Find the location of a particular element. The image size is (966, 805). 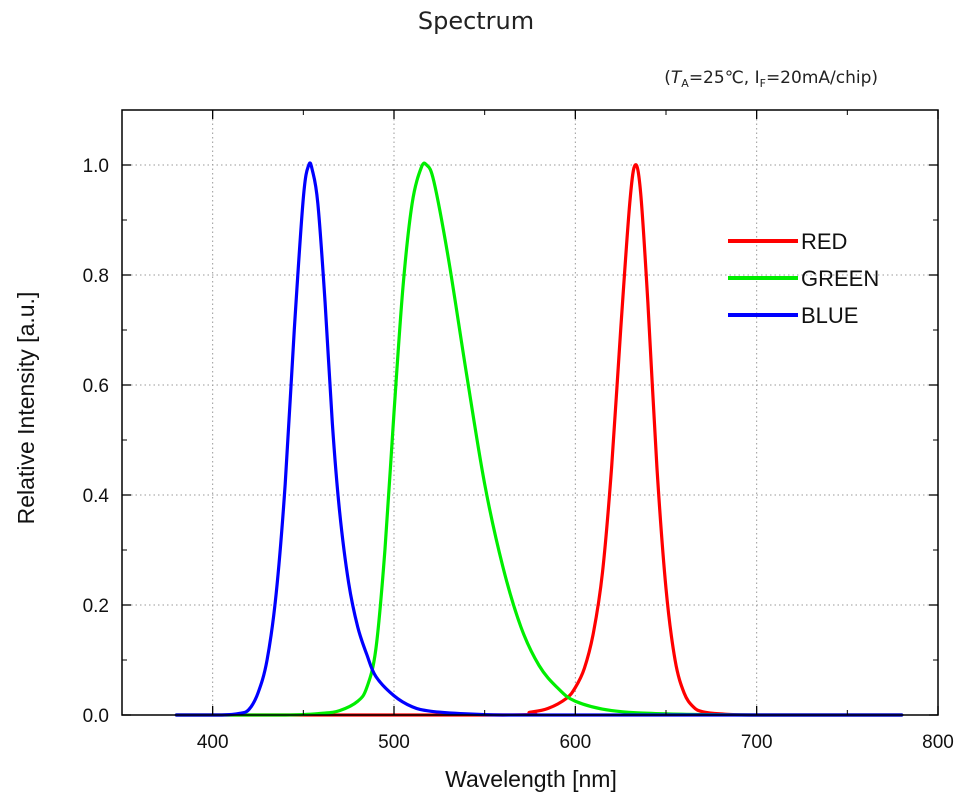

x-tick-label: 400 is located at coordinates (213, 742).